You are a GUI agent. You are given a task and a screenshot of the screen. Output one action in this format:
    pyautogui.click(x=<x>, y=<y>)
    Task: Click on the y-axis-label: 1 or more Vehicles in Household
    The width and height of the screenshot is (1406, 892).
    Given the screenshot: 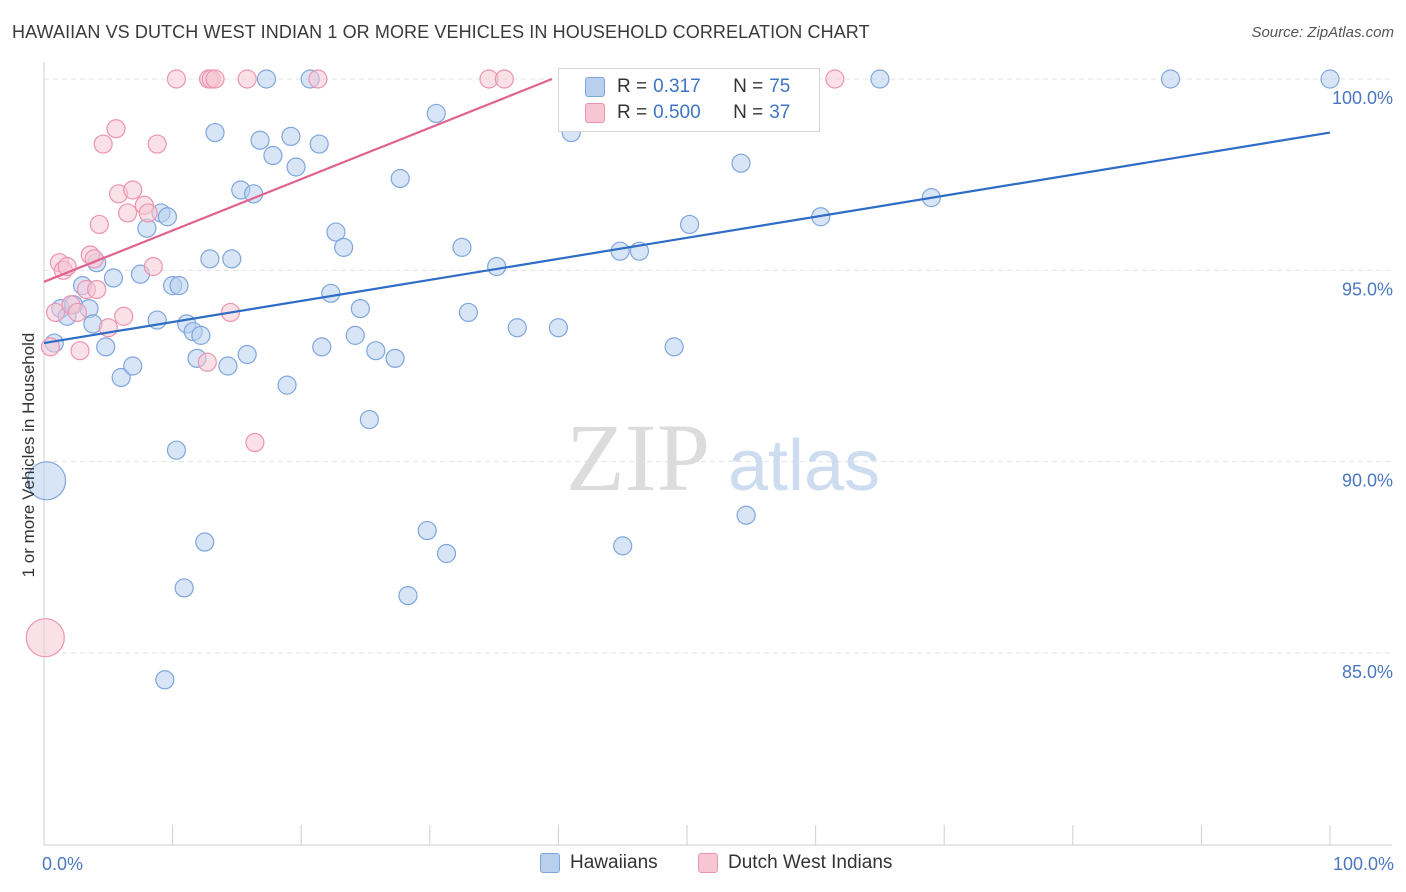 What is the action you would take?
    pyautogui.click(x=28, y=455)
    